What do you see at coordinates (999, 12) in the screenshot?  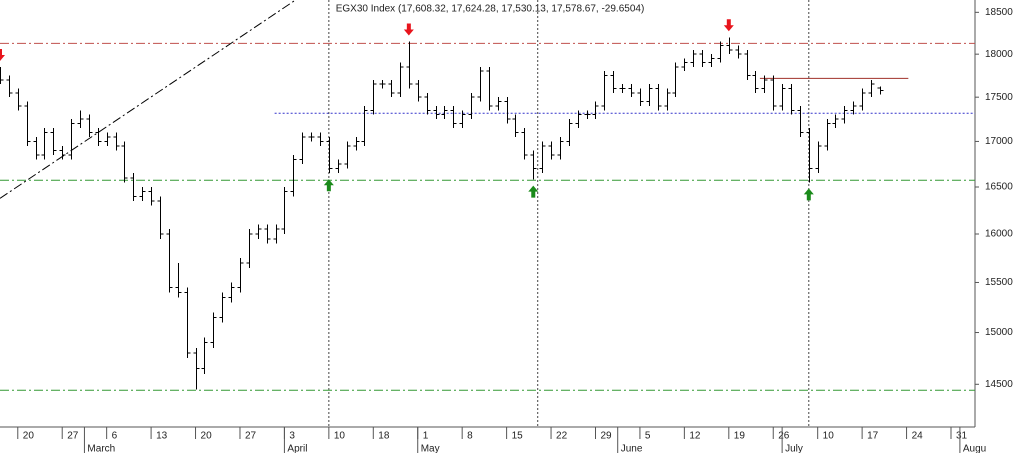 I see `y-tick-label: 18500` at bounding box center [999, 12].